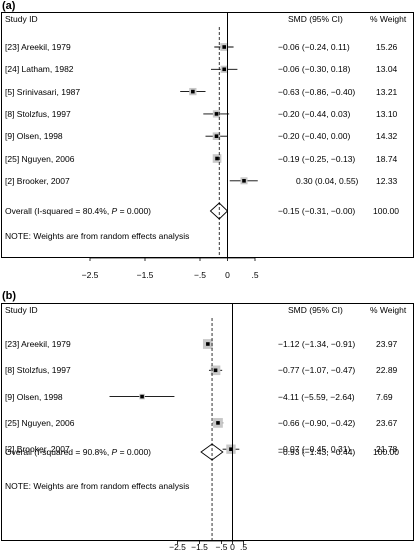  I want to click on study-ci-text: −0.06 (−0.24, 0.11), so click(314, 47).